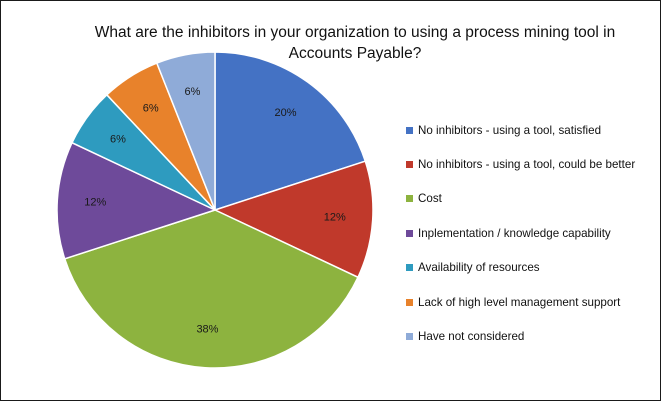 The image size is (661, 401). I want to click on legend-item: Availability of resources, so click(520, 268).